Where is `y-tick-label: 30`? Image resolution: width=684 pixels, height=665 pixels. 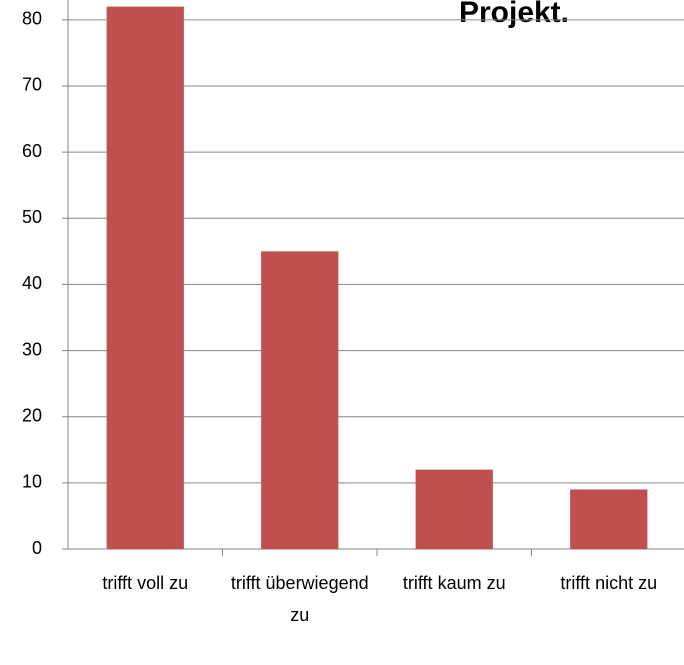
y-tick-label: 30 is located at coordinates (32, 349).